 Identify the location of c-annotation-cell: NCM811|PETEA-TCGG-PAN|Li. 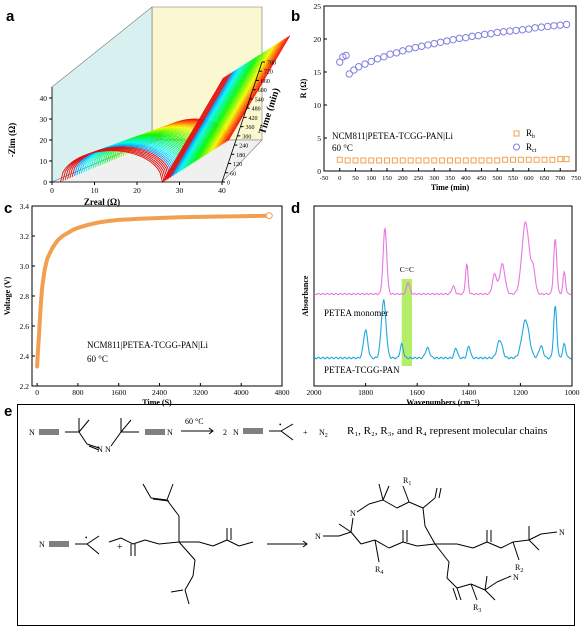
(147, 345).